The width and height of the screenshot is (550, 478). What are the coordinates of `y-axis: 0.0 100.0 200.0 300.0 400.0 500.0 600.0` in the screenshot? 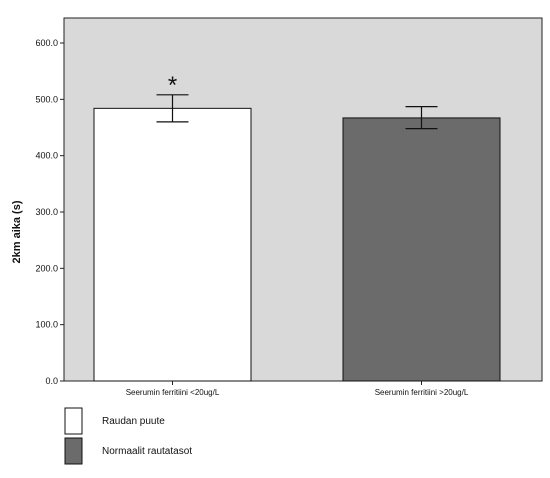 It's located at (49, 212).